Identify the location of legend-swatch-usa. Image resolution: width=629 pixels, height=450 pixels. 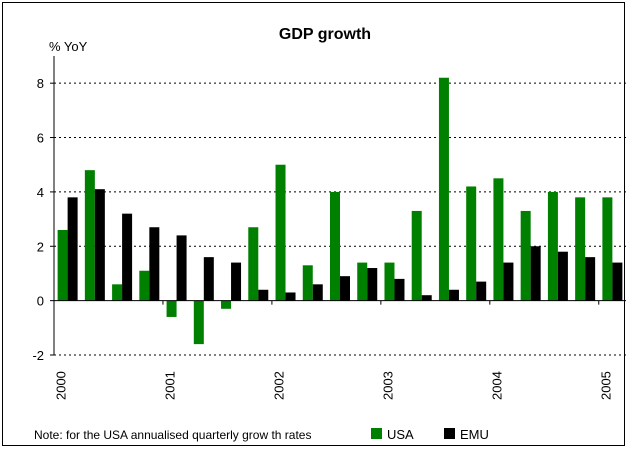
(376, 433).